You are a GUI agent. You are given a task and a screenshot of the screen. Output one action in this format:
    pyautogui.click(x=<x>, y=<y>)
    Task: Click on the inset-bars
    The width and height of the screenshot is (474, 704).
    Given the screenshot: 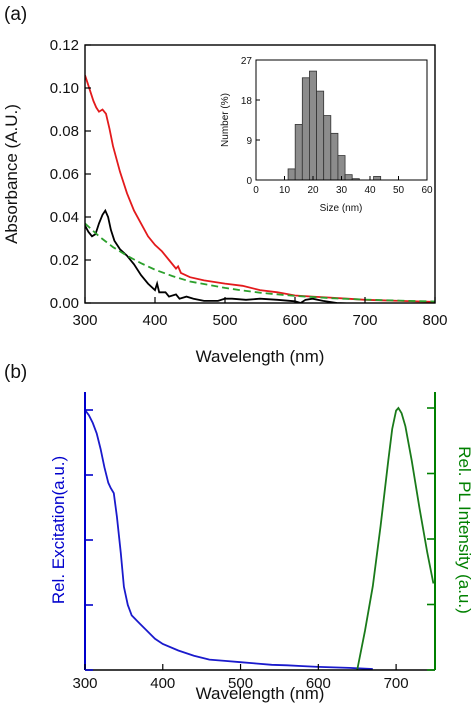 What is the action you would take?
    pyautogui.click(x=334, y=125)
    